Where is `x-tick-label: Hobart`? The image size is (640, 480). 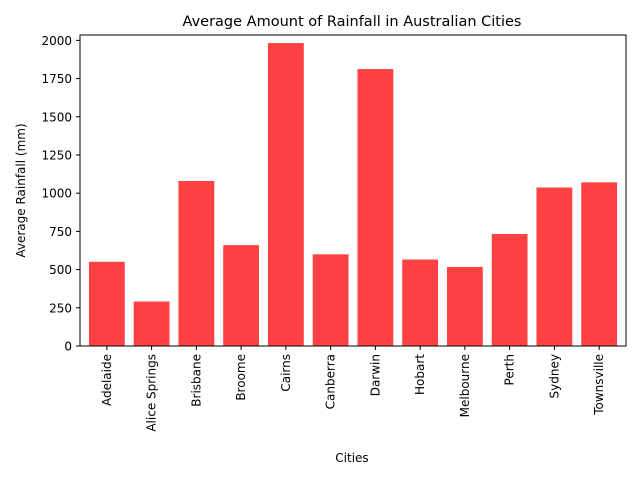
x-tick-label: Hobart is located at coordinates (420, 374).